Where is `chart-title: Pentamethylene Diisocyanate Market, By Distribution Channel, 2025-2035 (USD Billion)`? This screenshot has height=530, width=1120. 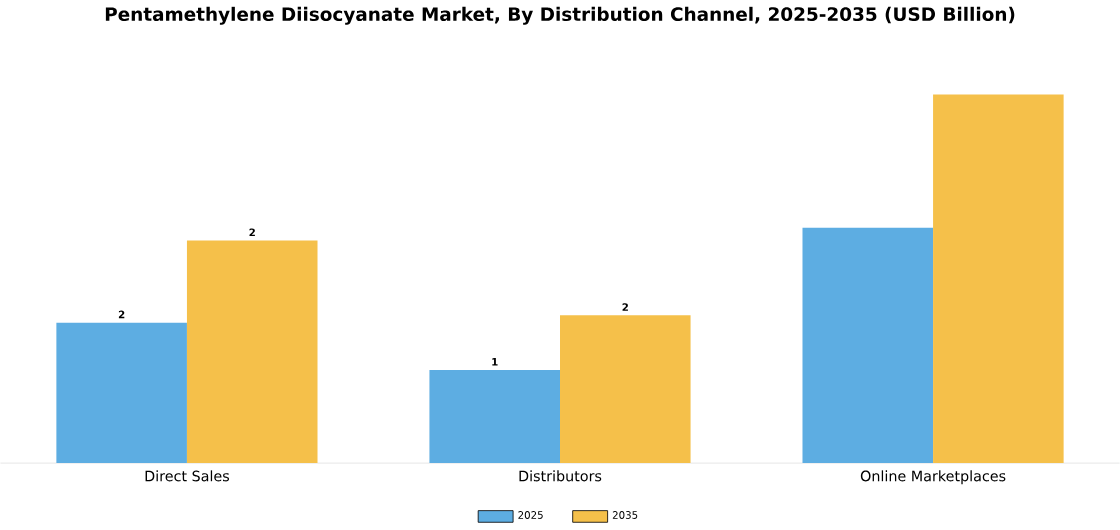 chart-title: Pentamethylene Diisocyanate Market, By Distribution Channel, 2025-2035 (USD Billion) is located at coordinates (560, 15).